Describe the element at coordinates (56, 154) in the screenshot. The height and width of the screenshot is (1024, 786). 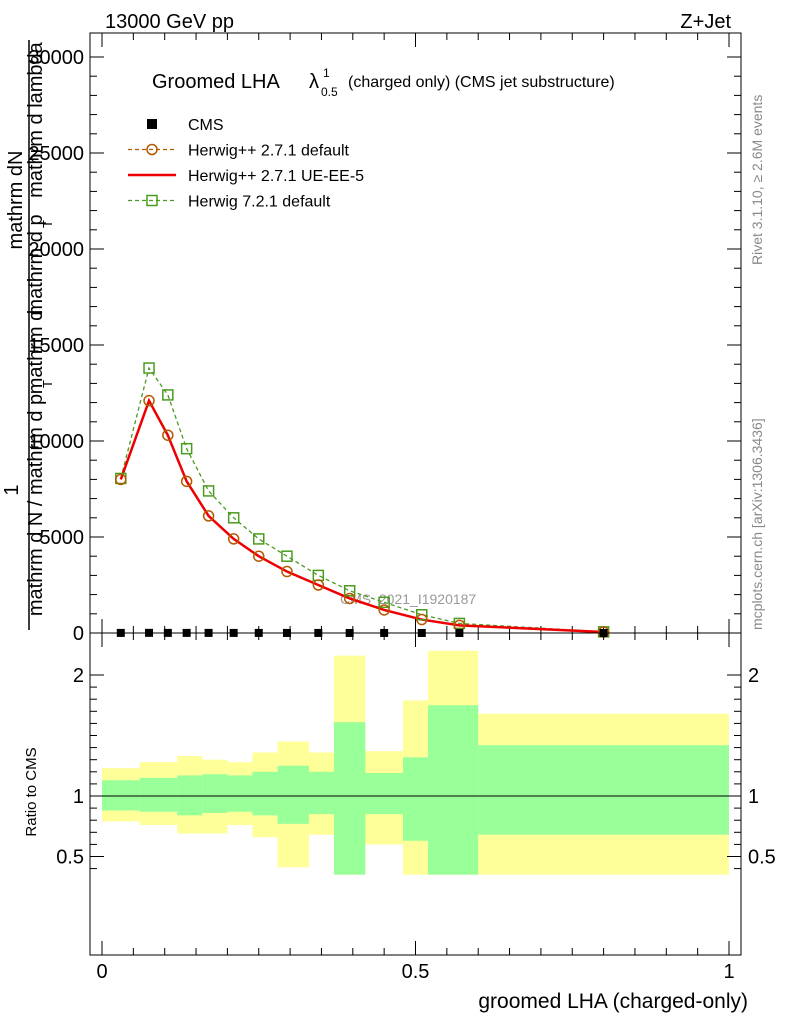
I see `y-tick-label: 25000` at that location.